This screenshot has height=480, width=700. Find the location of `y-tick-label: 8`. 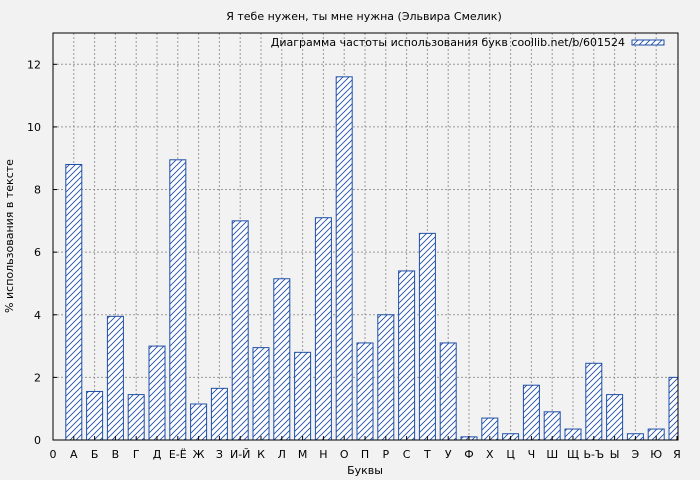

y-tick-label: 8 is located at coordinates (37, 190).